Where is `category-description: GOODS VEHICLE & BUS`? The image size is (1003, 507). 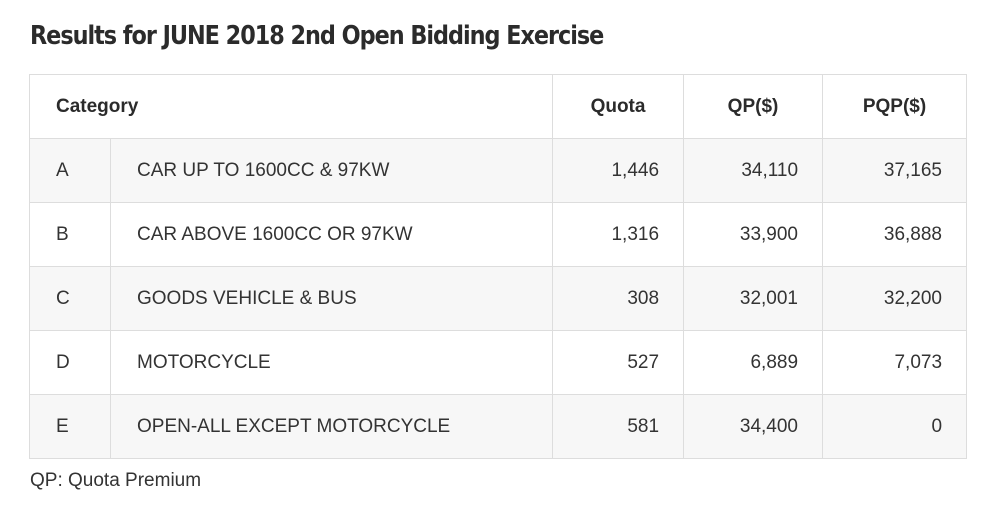
category-description: GOODS VEHICLE & BUS is located at coordinates (331, 298).